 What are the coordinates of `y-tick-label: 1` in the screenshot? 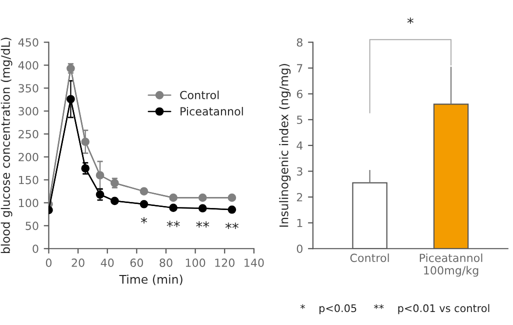 It's located at (299, 223).